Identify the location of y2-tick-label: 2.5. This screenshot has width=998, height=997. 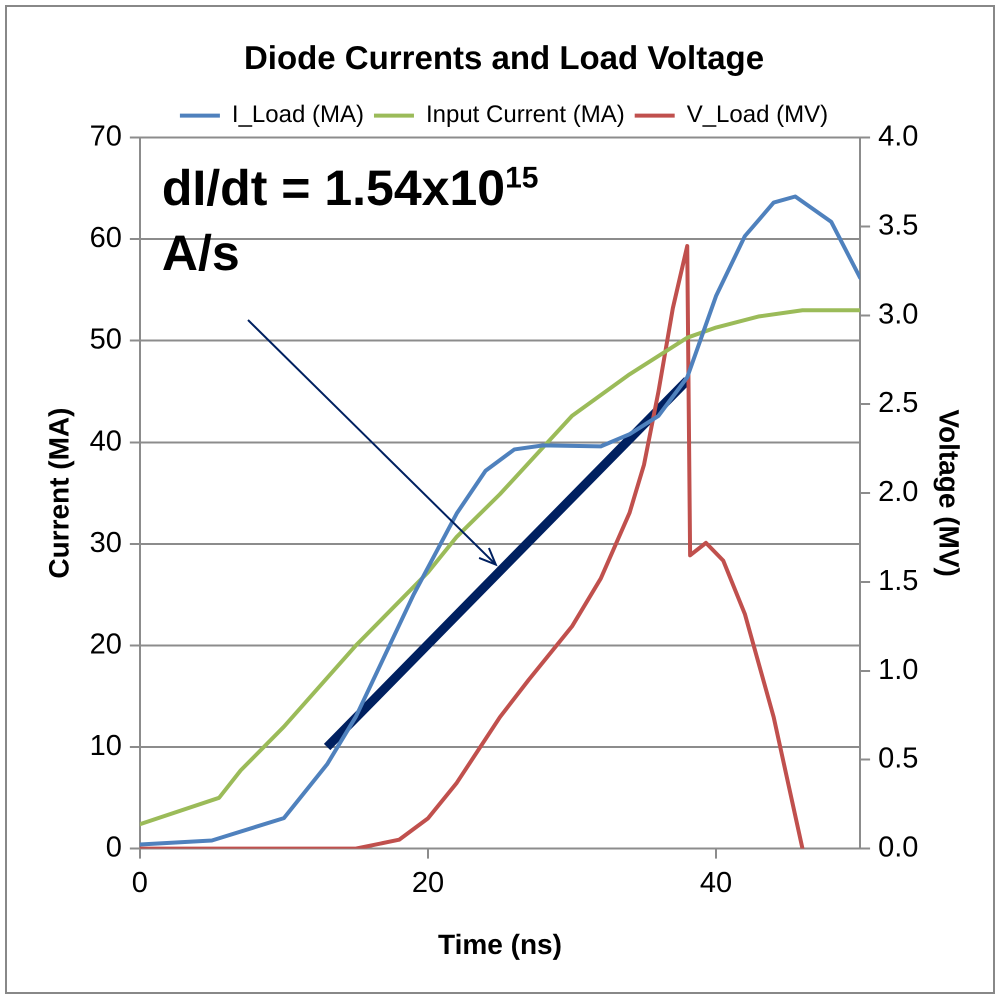
(898, 403).